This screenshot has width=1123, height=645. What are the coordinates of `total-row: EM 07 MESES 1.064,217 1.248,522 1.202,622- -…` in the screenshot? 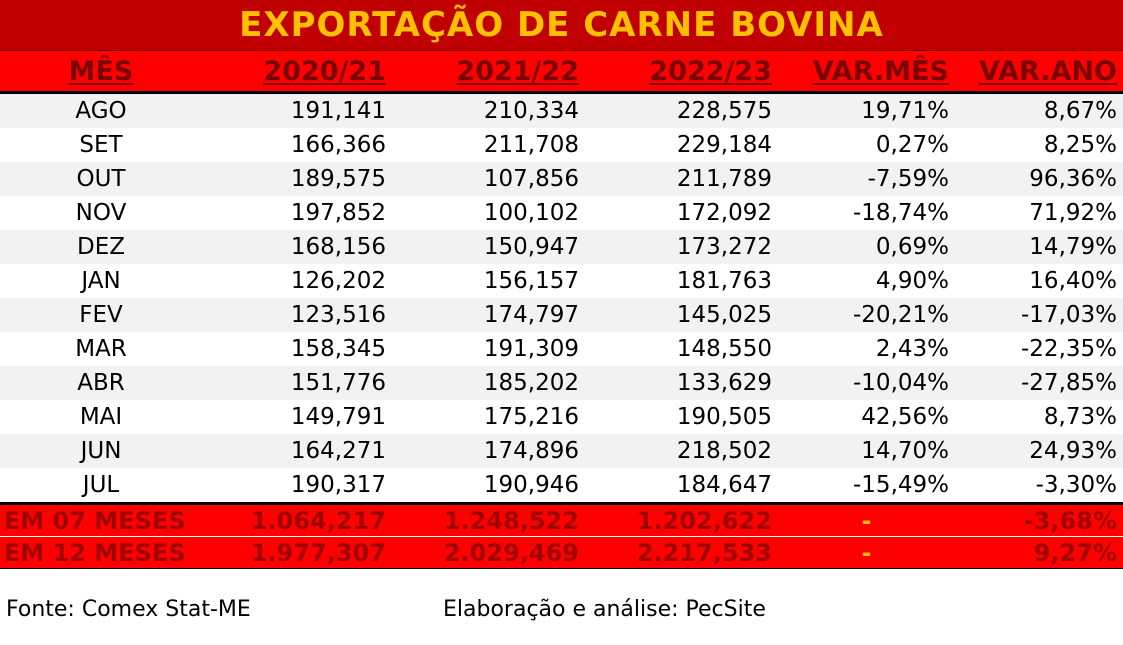 It's located at (561, 519).